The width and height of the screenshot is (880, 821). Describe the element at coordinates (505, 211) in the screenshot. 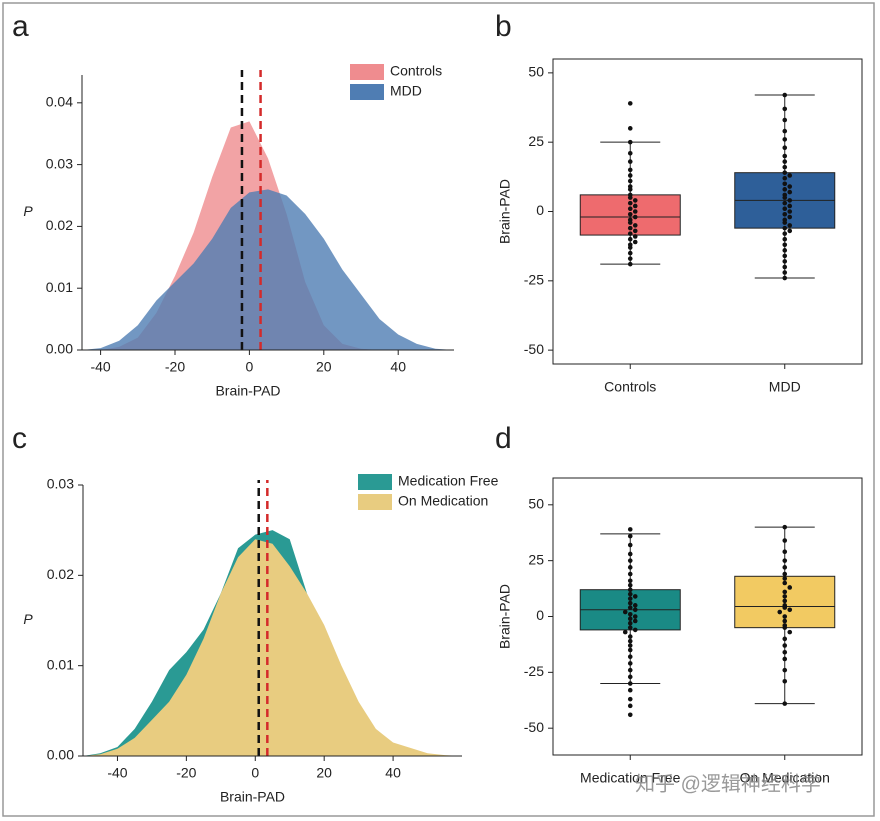

I see `y-axis-label: Brain-PAD` at that location.